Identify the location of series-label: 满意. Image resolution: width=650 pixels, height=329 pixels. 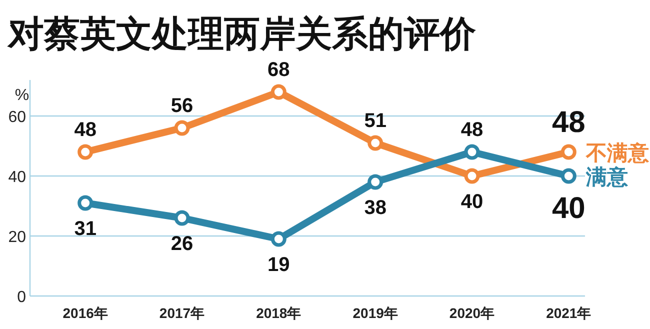
(607, 177).